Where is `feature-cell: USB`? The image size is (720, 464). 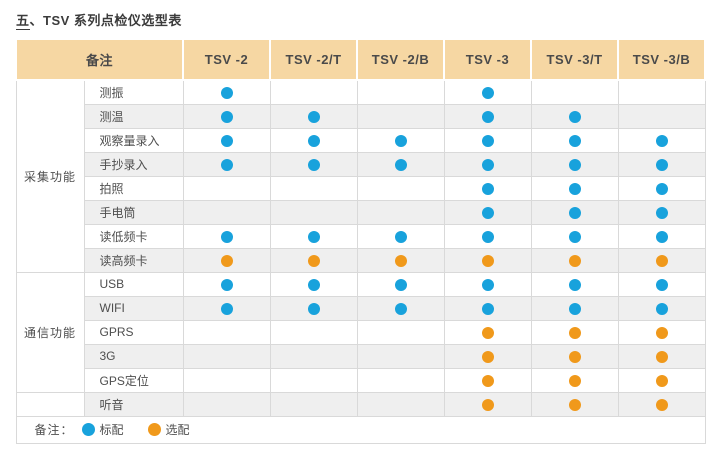 feature-cell: USB is located at coordinates (133, 284).